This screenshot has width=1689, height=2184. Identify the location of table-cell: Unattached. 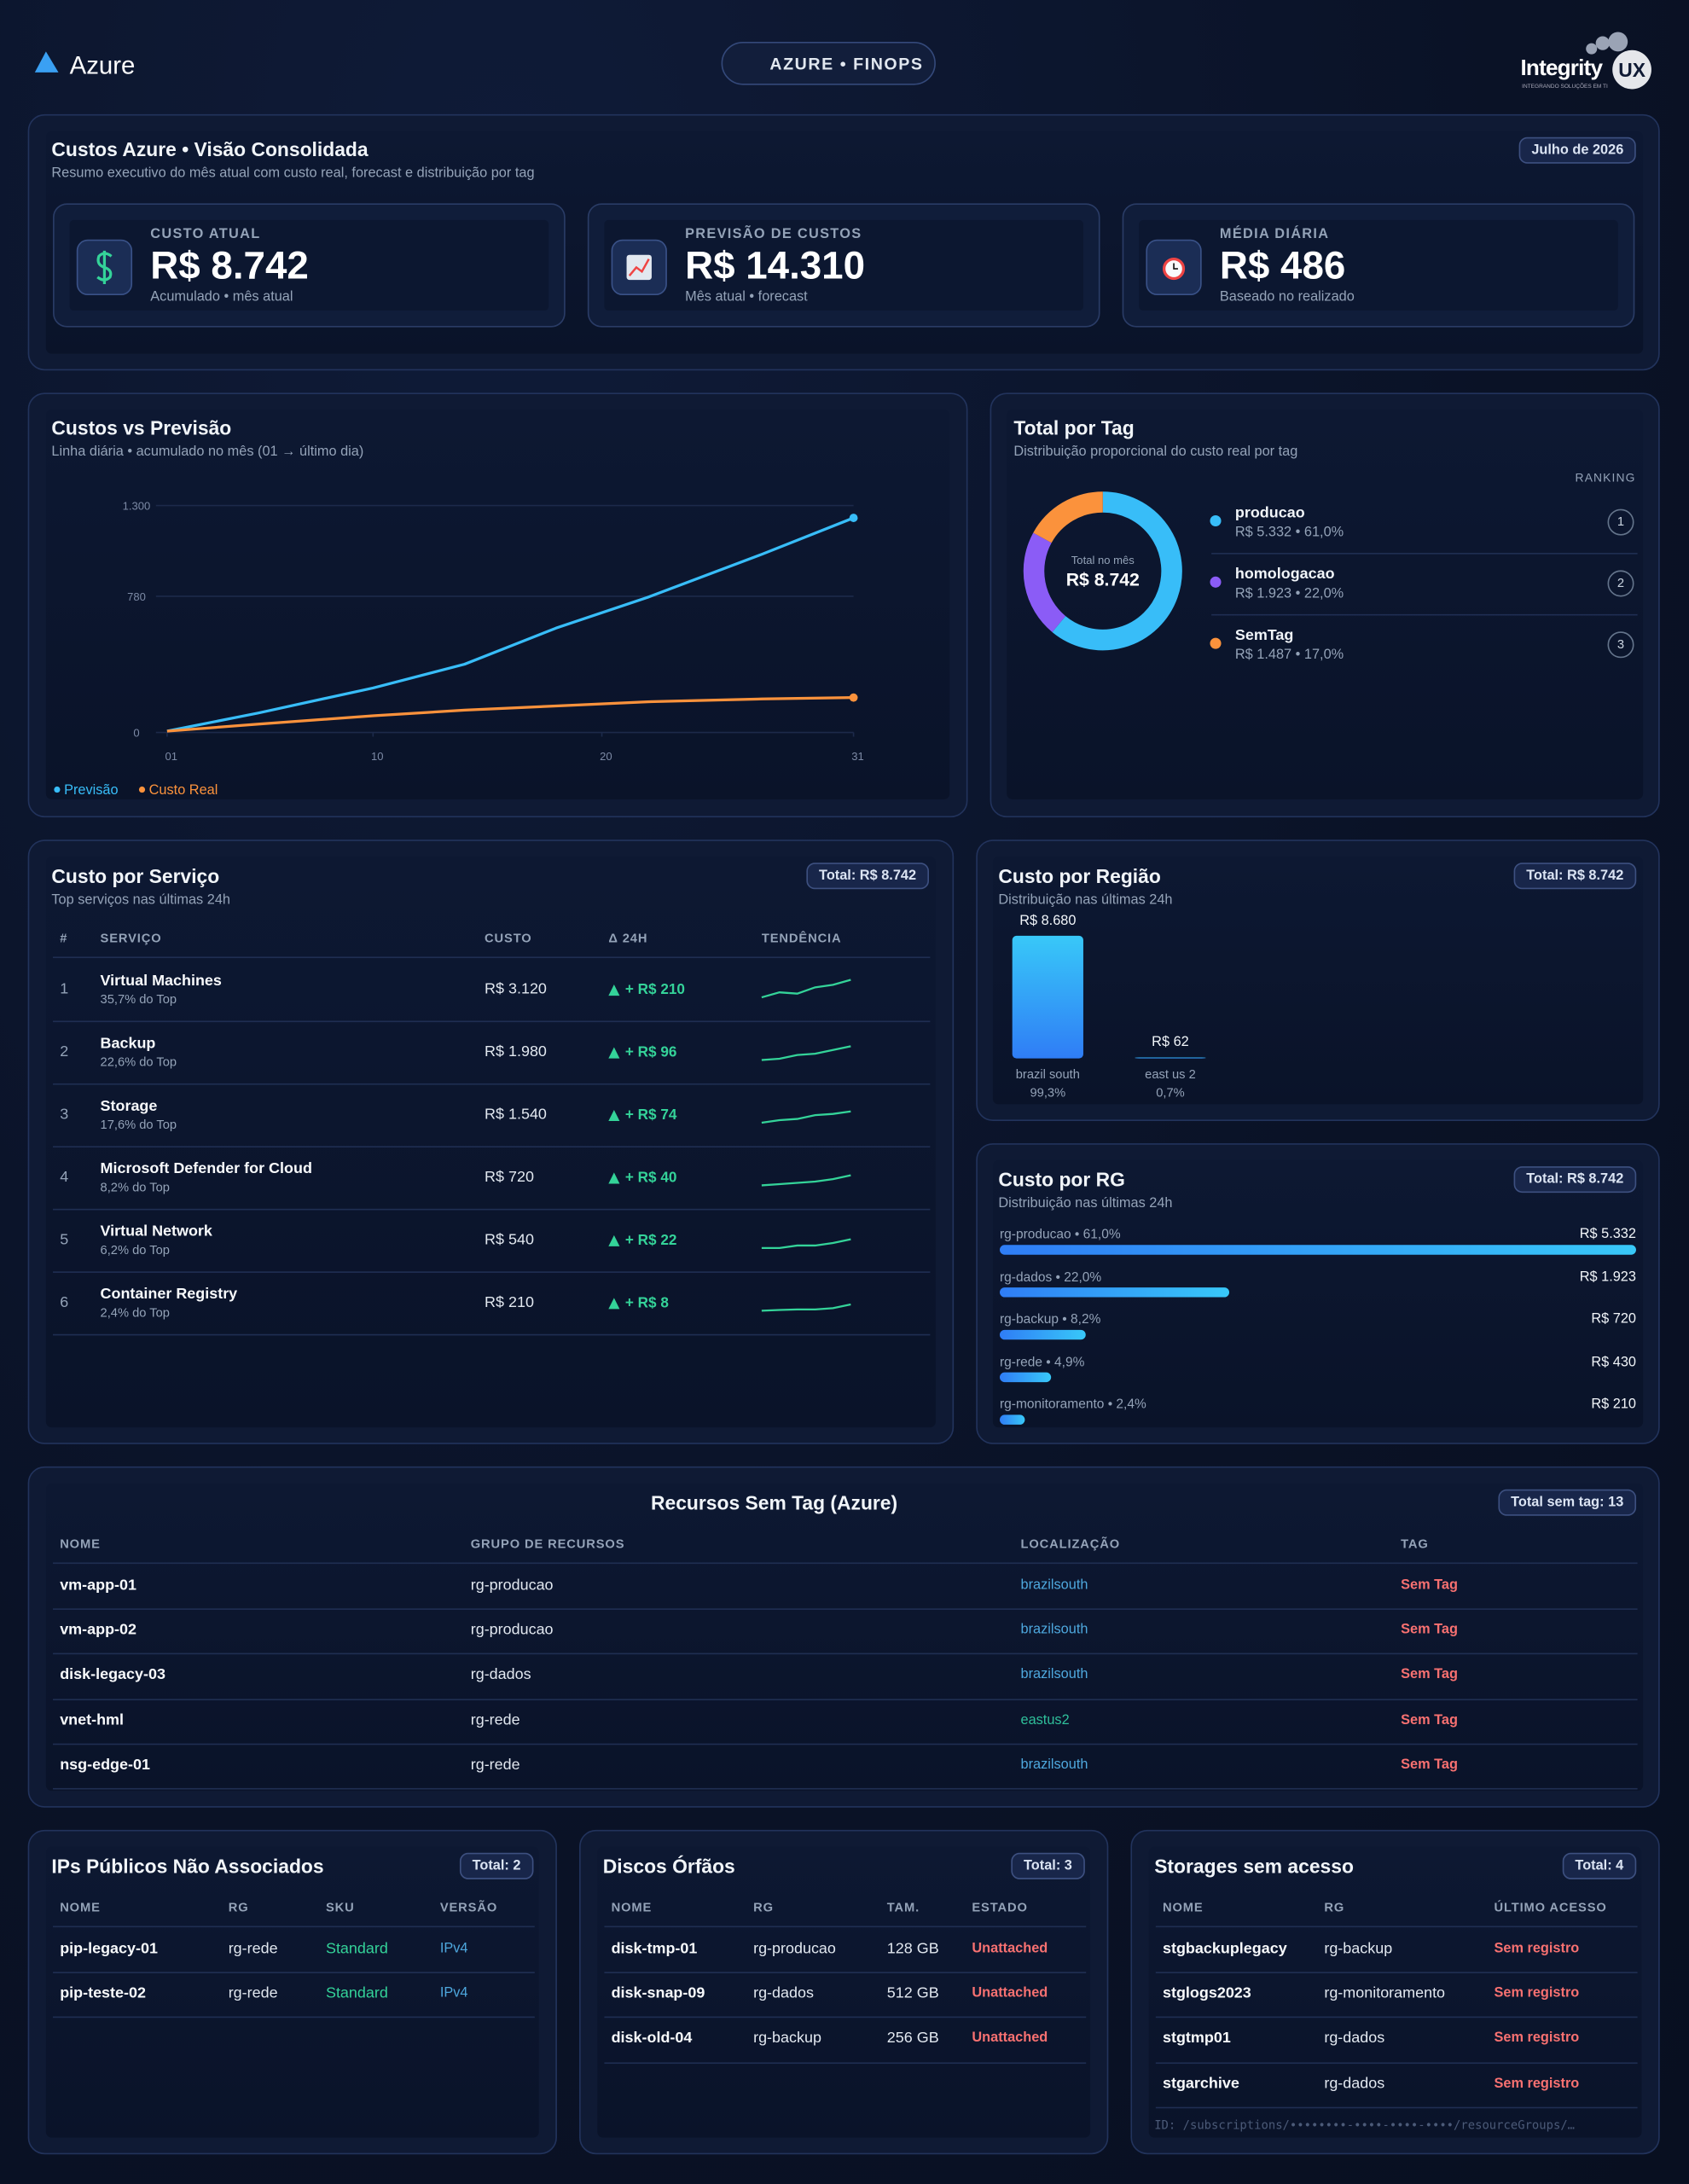
(1010, 1949).